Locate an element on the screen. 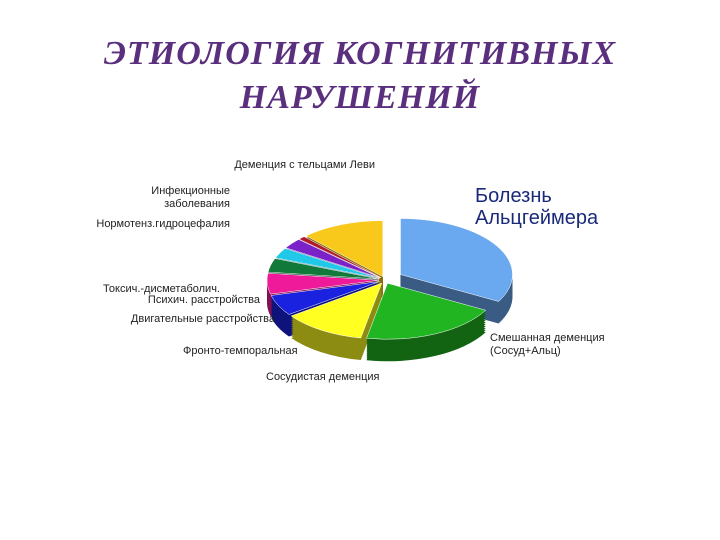  slice-label: Сосудистая деменция is located at coordinates (323, 377).